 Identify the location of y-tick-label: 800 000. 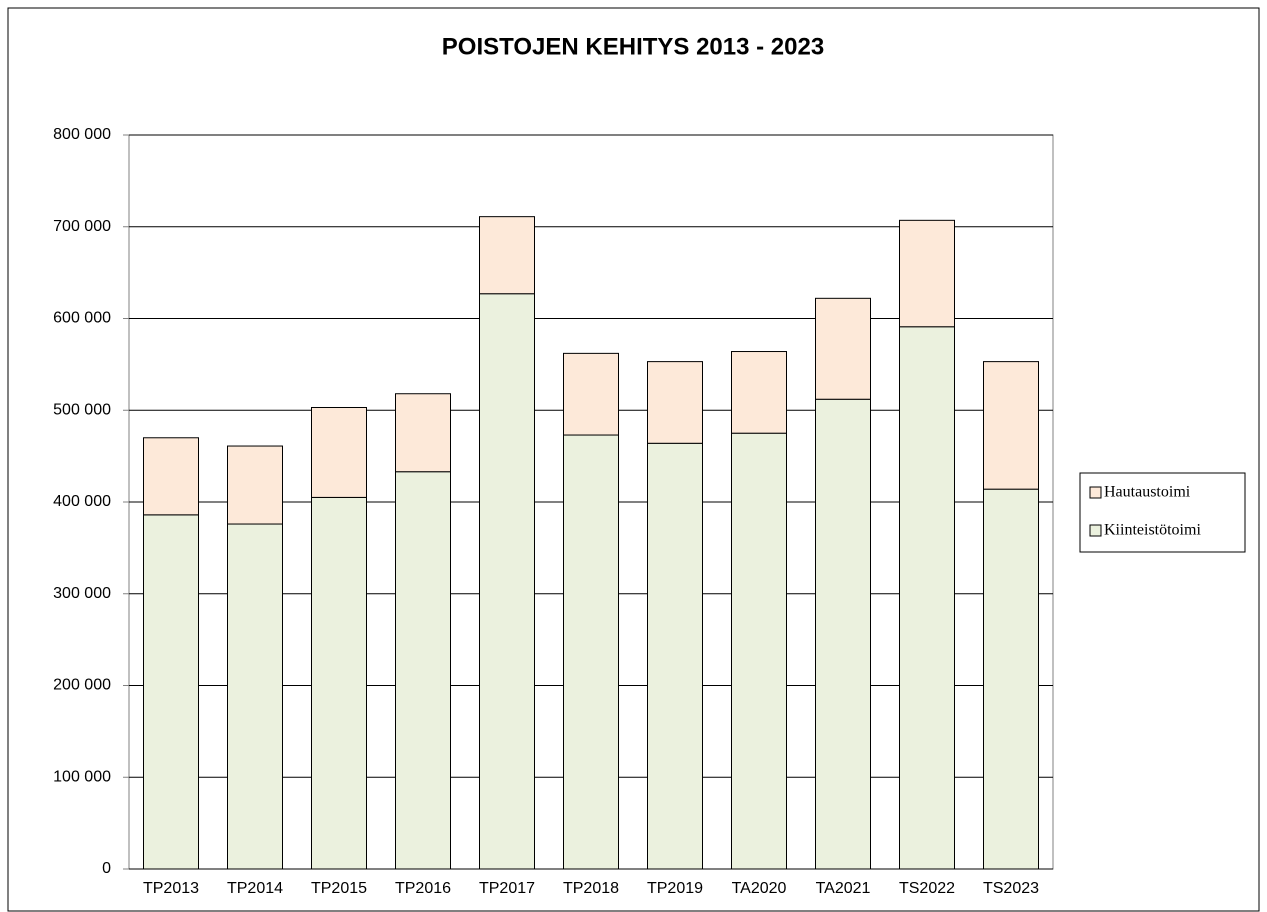
(82, 134).